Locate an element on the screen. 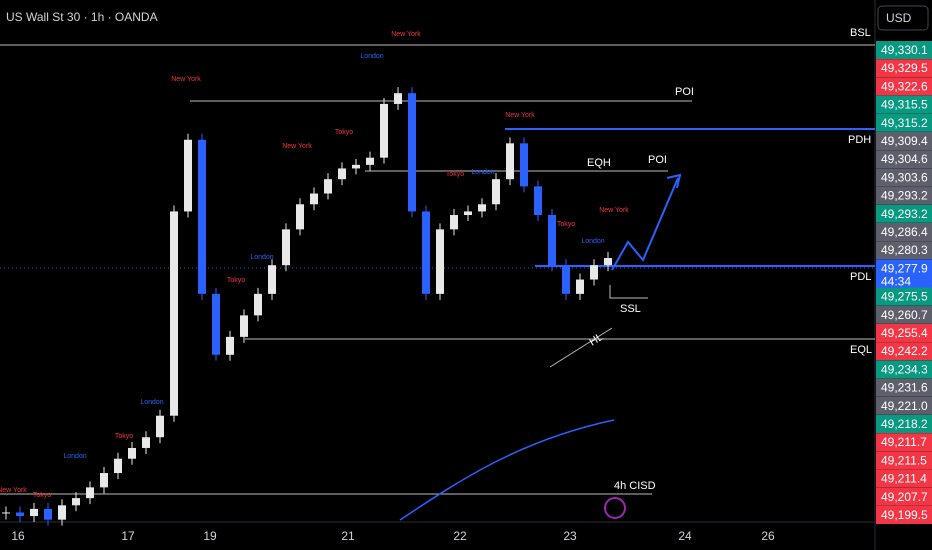  price-text: 49,234.3 is located at coordinates (904, 369).